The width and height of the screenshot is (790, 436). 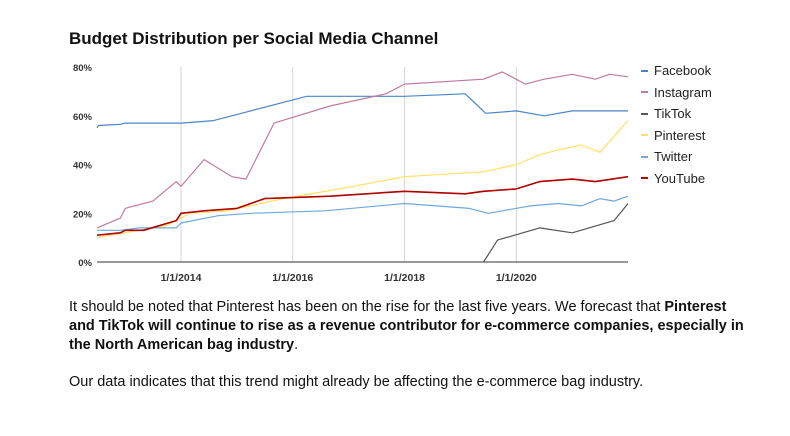 What do you see at coordinates (555, 233) in the screenshot?
I see `series-line-tiktok` at bounding box center [555, 233].